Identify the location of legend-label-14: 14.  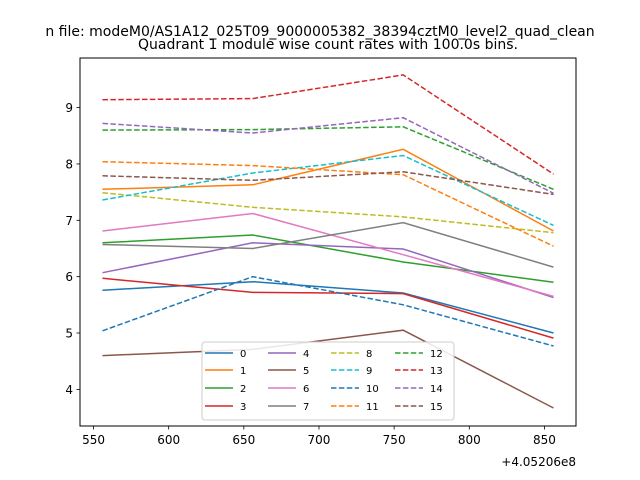
(436, 389).